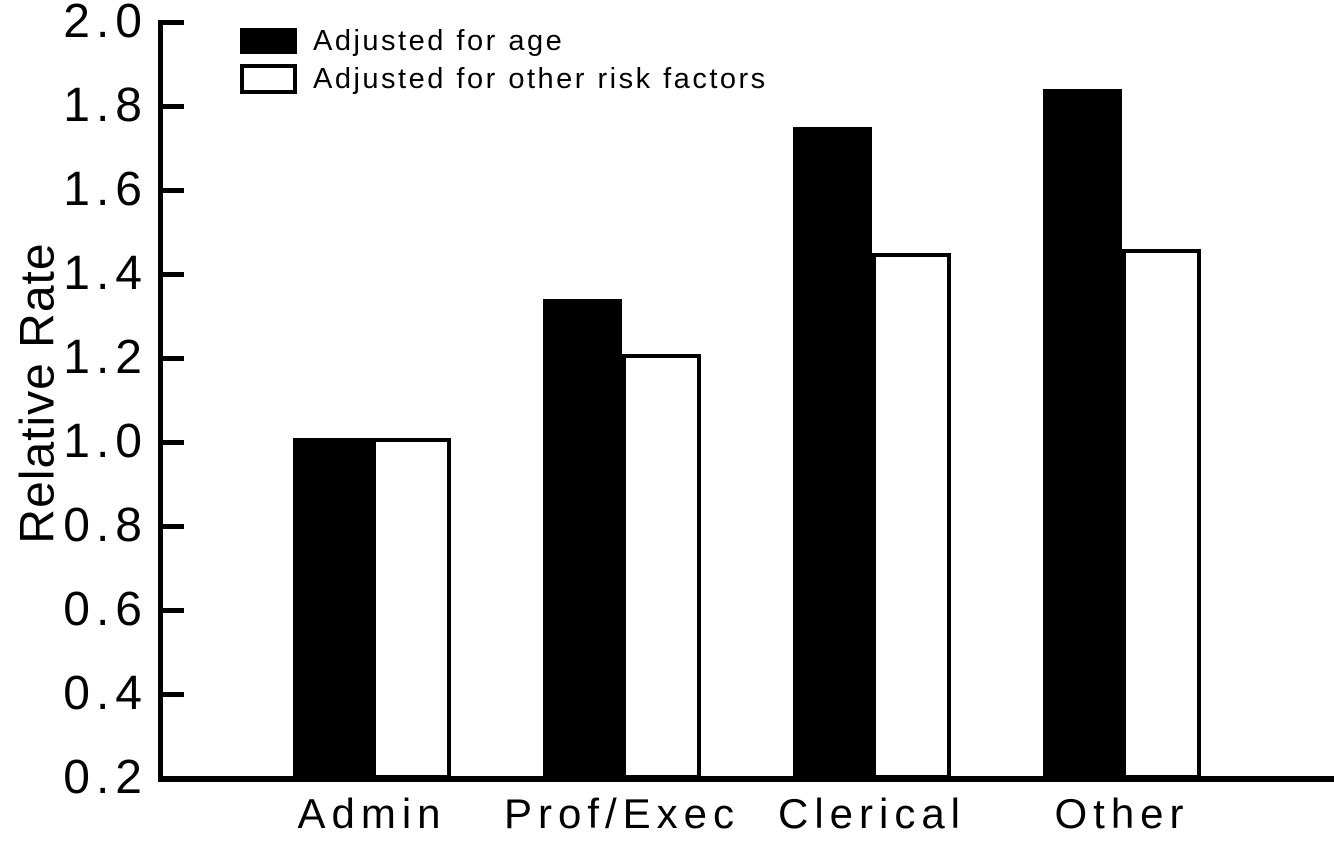 The height and width of the screenshot is (850, 1334). Describe the element at coordinates (661, 566) in the screenshot. I see `bar-prof-exec-adjusted-risk-factors` at that location.